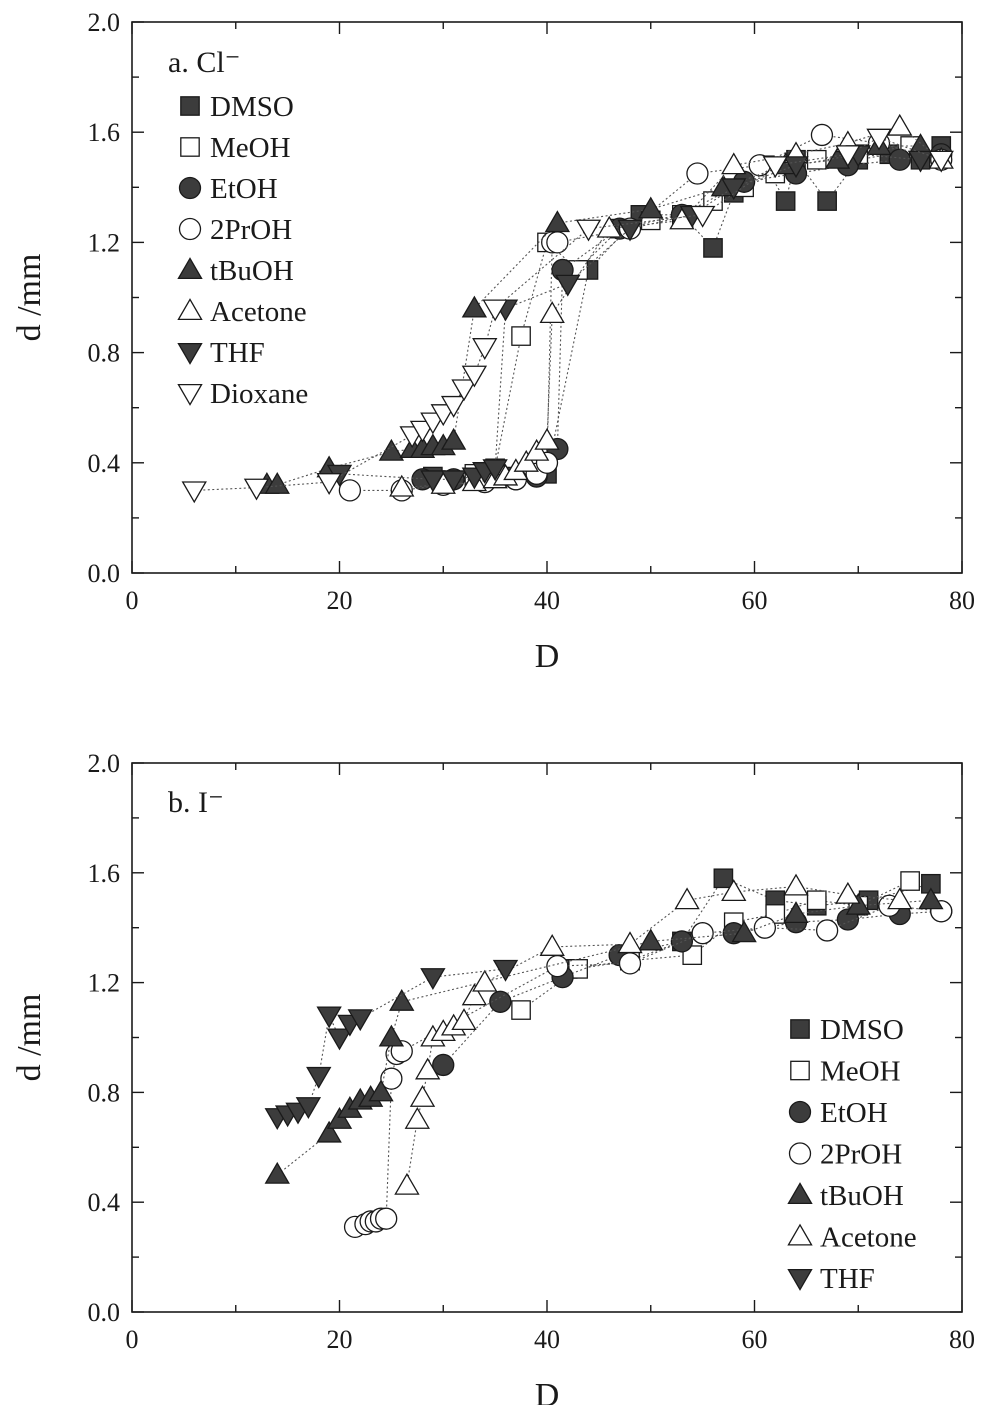 The image size is (996, 1405). Describe the element at coordinates (29, 298) in the screenshot. I see `y-axis-label: d /mm` at that location.